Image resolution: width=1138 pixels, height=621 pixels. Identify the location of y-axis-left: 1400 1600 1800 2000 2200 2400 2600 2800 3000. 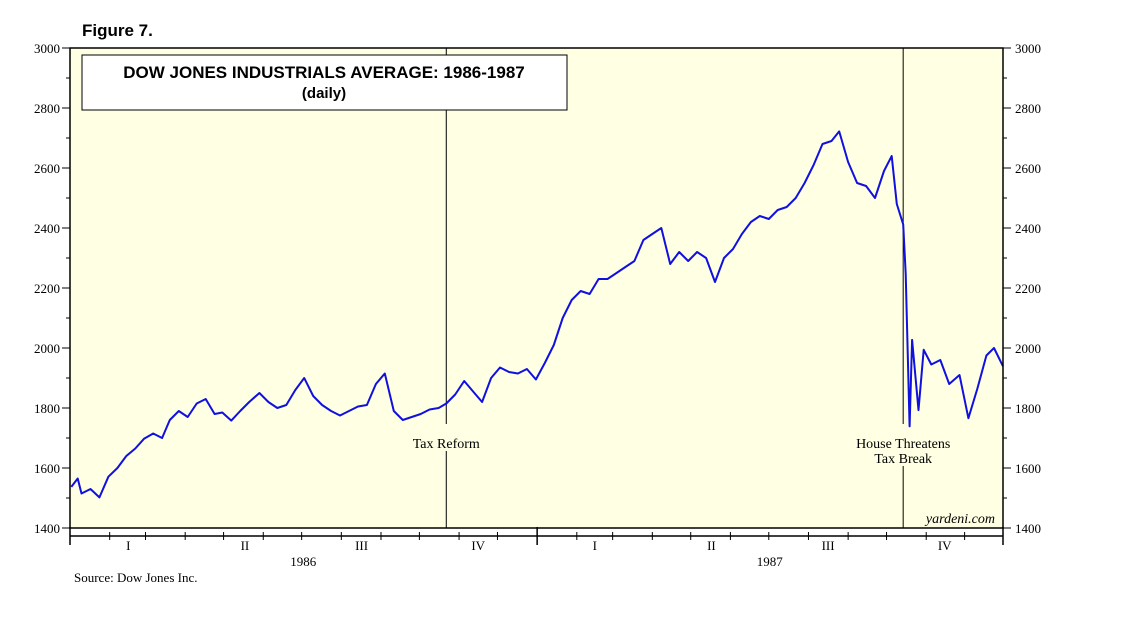
(52, 288).